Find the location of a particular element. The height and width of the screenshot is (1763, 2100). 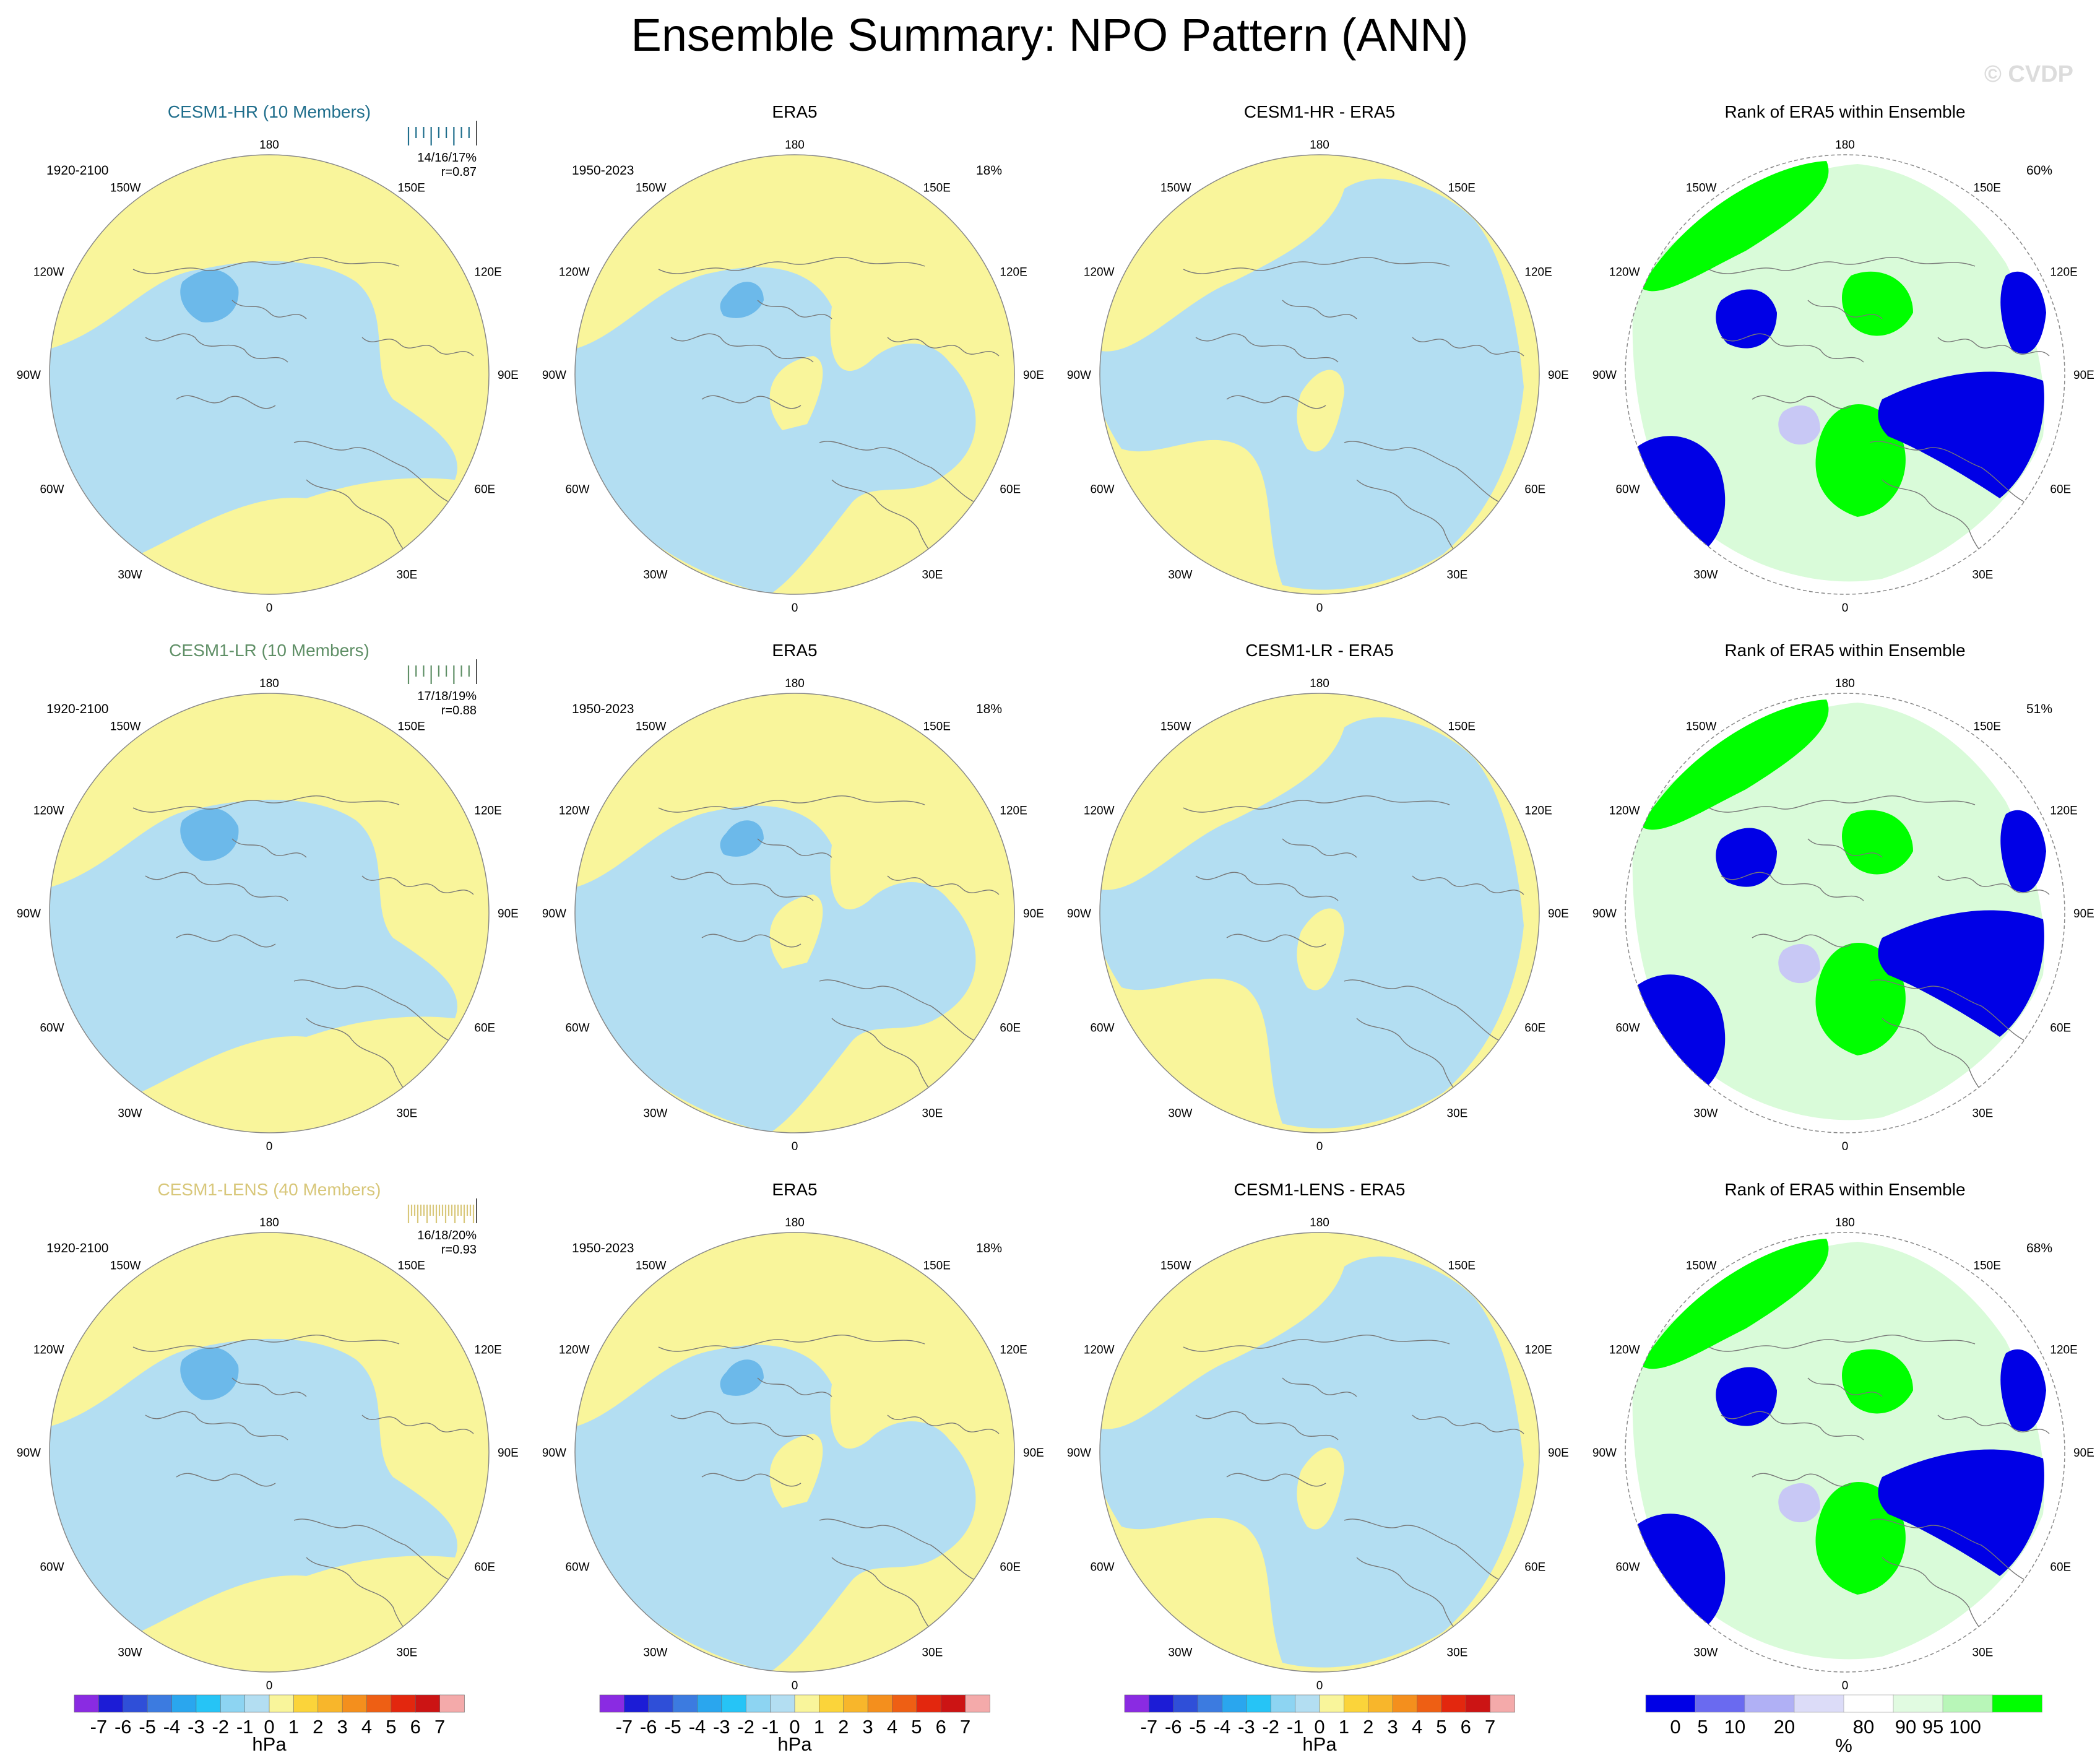

colorbar-tick-label: 2 is located at coordinates (1368, 1727).